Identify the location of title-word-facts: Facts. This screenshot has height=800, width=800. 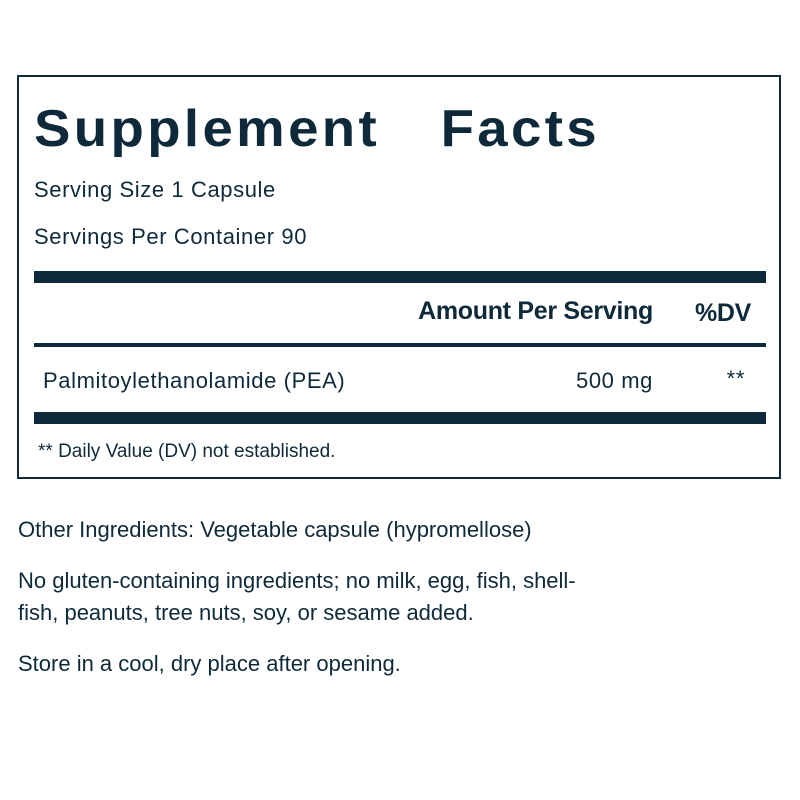
(520, 129).